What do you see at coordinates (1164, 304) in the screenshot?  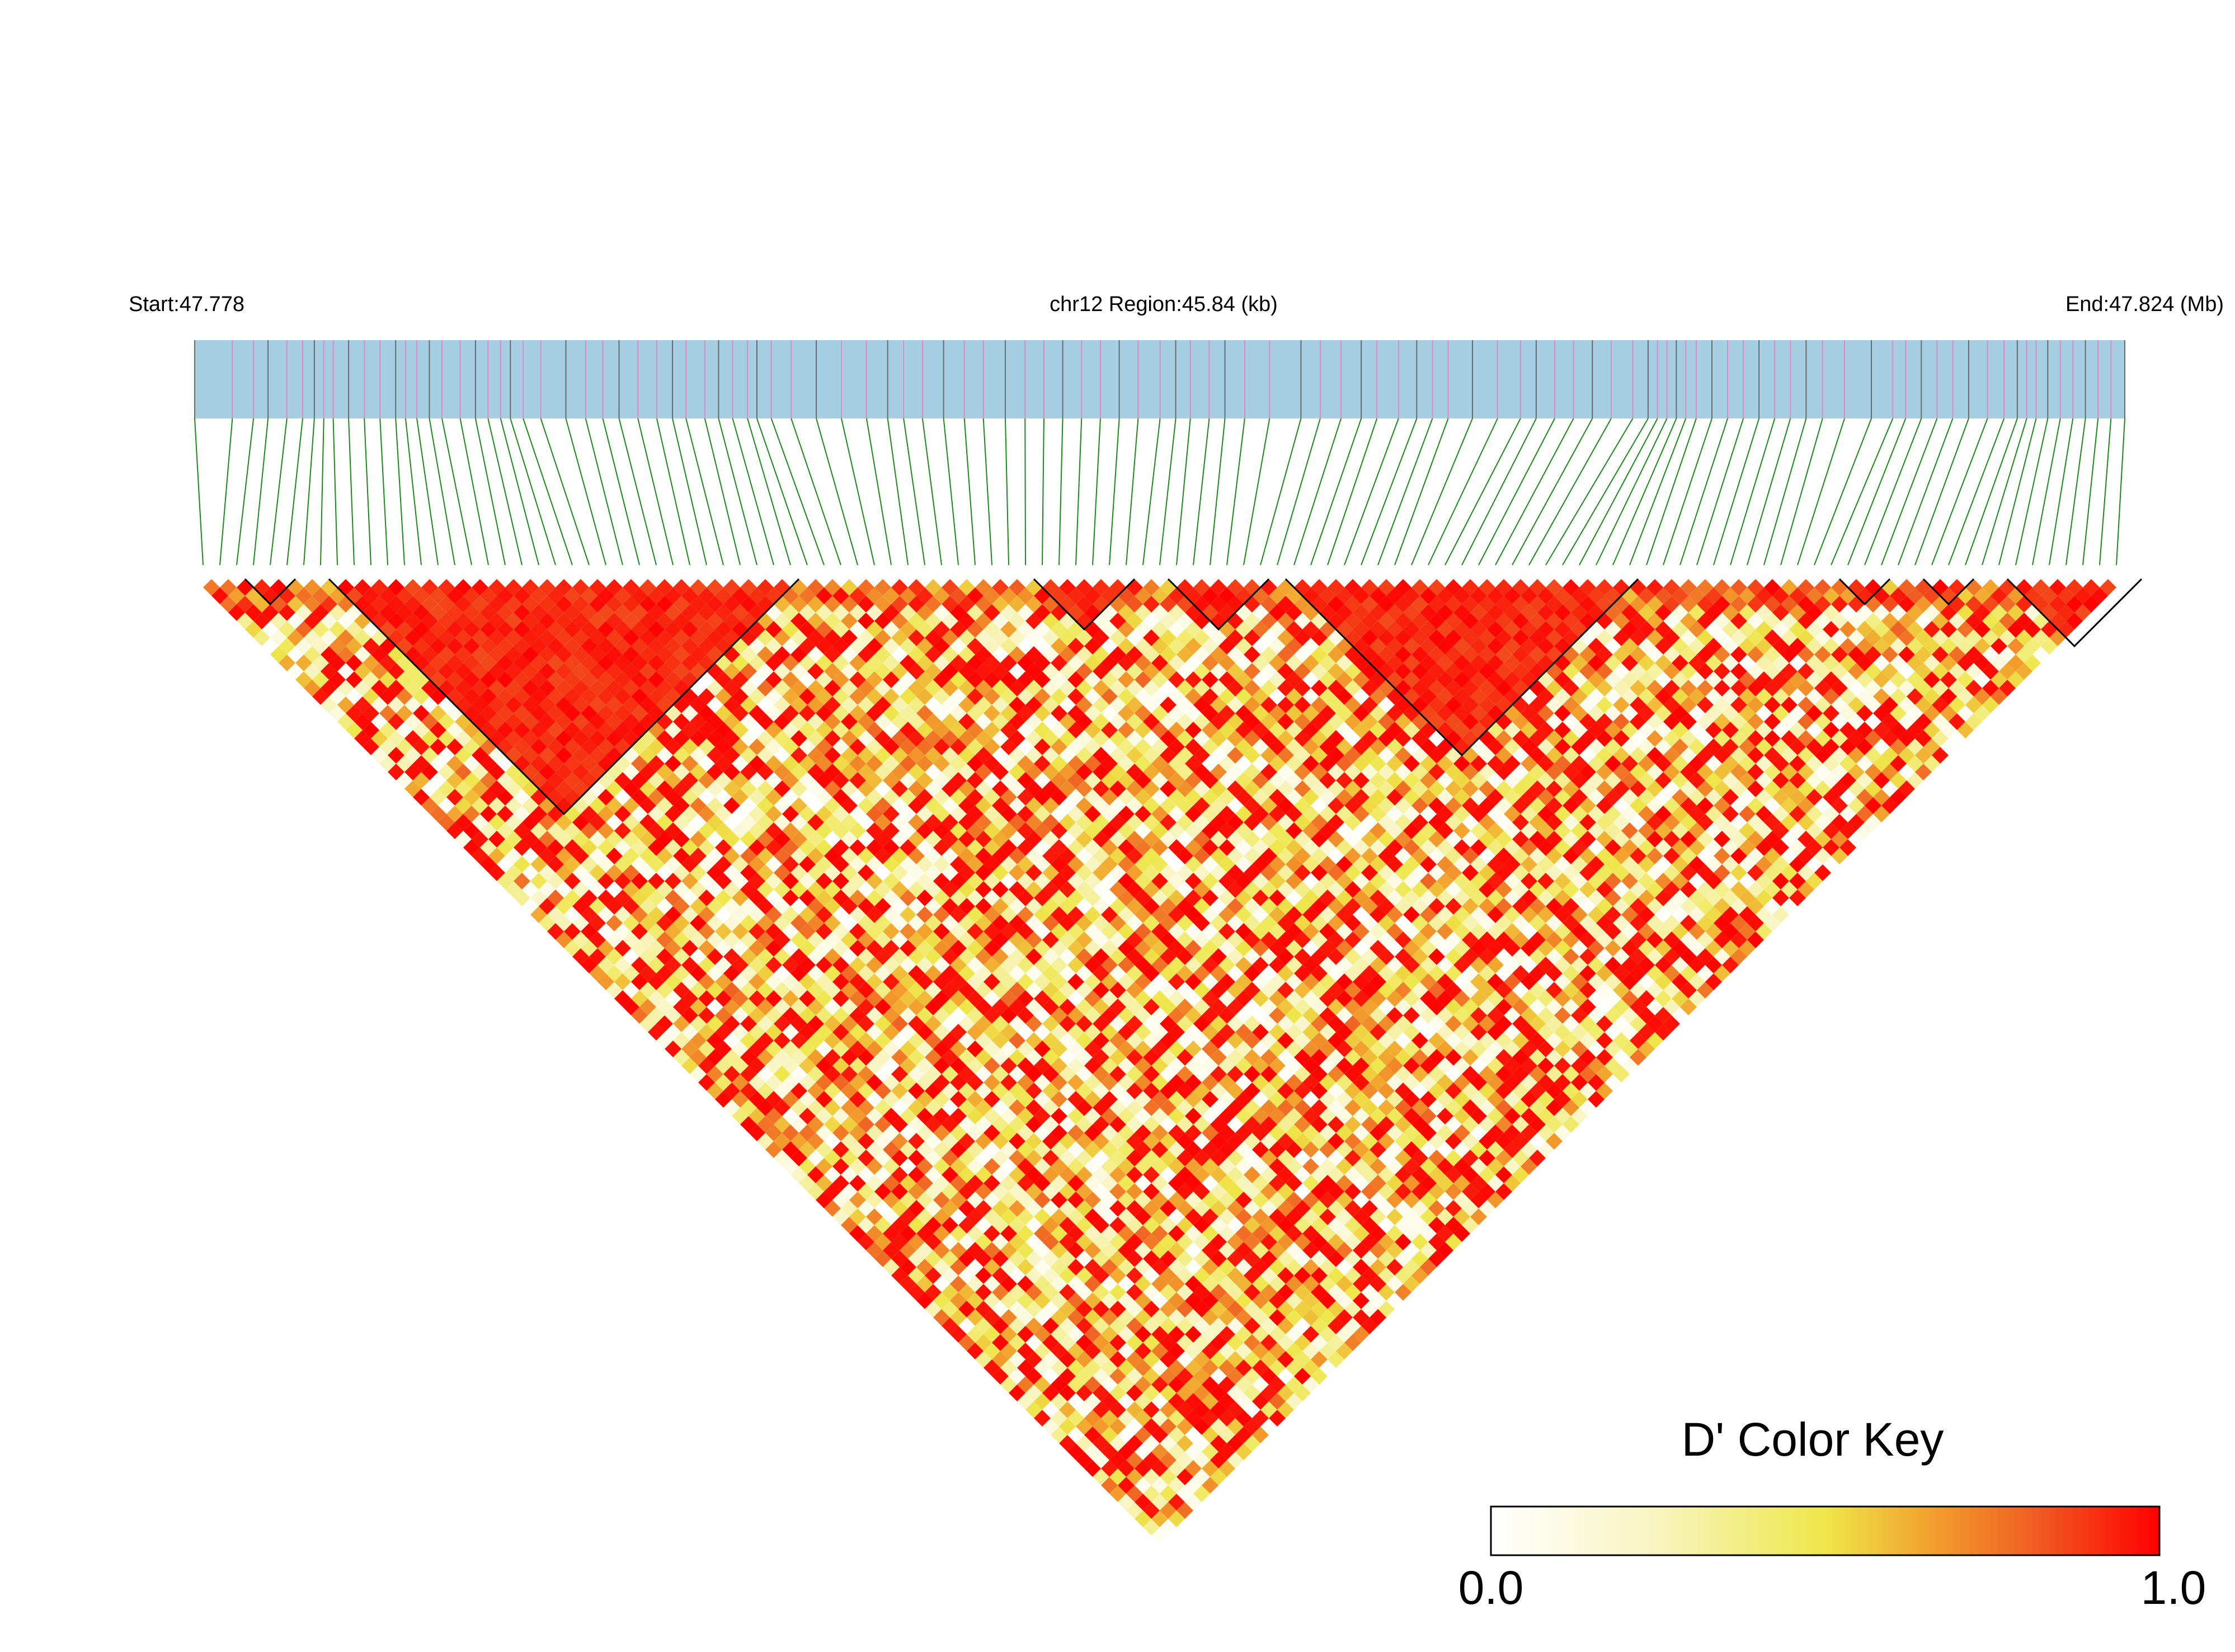 I see `region-title: chr12 Region:45.84 (kb)` at bounding box center [1164, 304].